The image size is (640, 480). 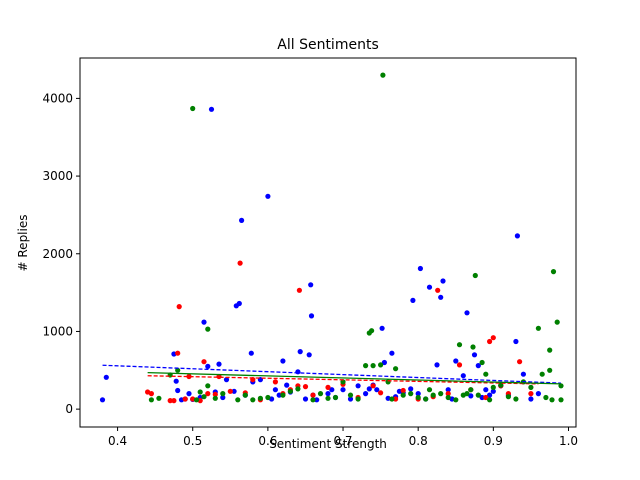 I want to click on trend-line, so click(x=343, y=380).